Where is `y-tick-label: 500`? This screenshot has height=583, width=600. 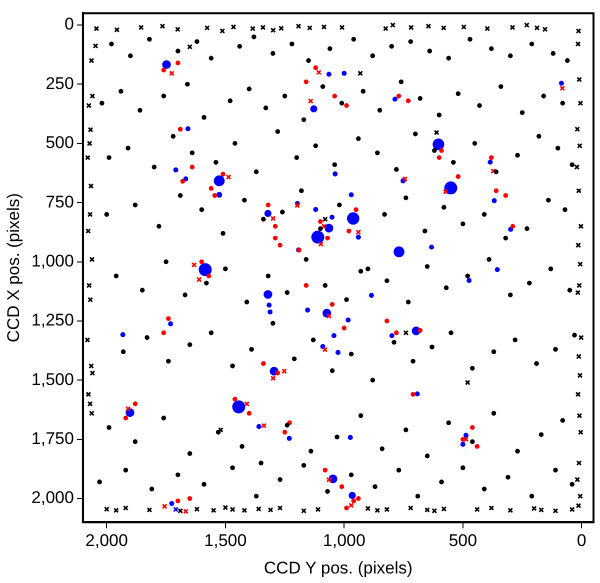
y-tick-label: 500 is located at coordinates (60, 142).